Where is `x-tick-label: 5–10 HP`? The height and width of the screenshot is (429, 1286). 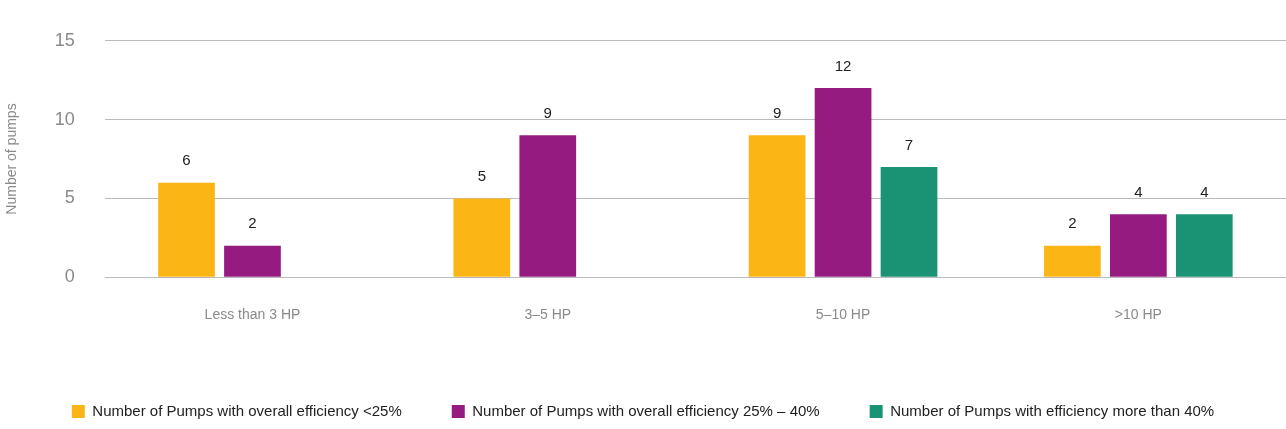
x-tick-label: 5–10 HP is located at coordinates (843, 314).